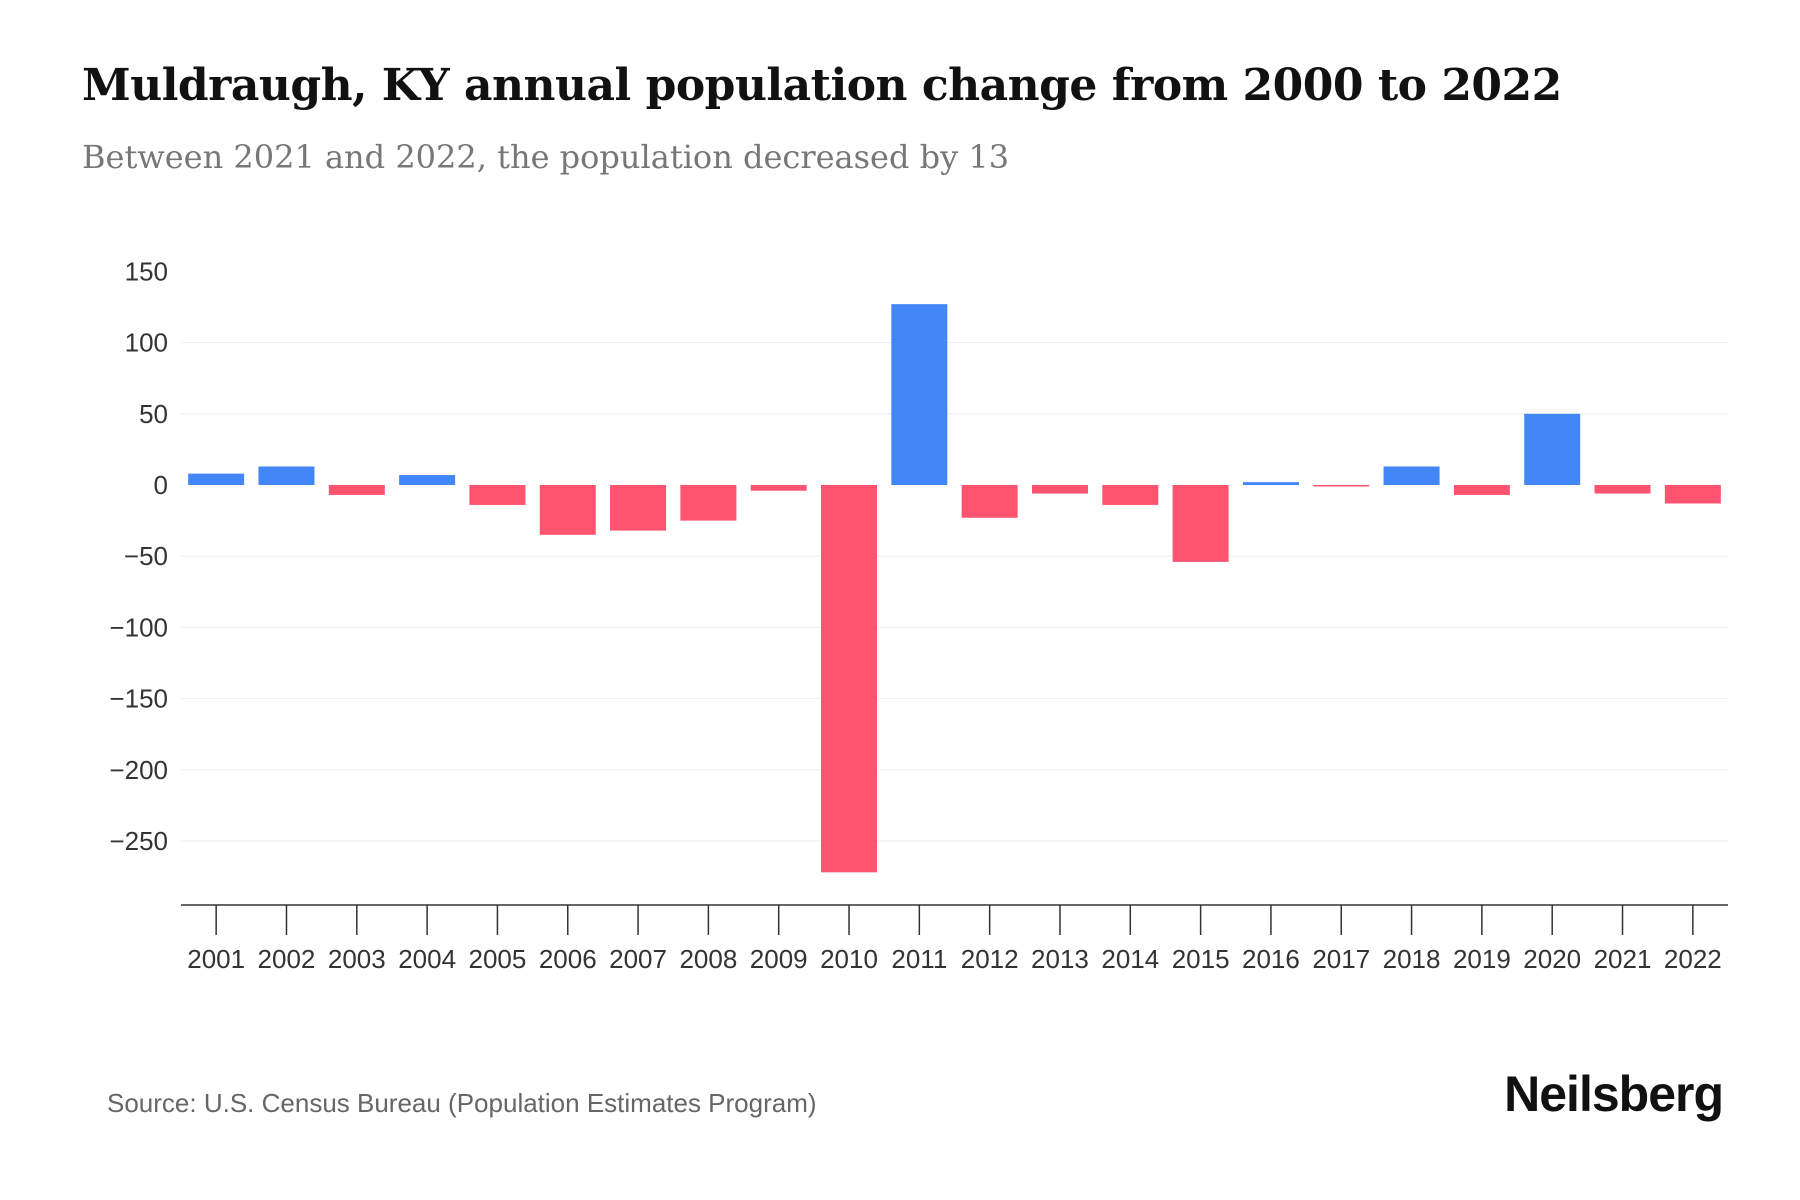 This screenshot has height=1200, width=1800. What do you see at coordinates (1271, 959) in the screenshot?
I see `x-tick-label: 2016` at bounding box center [1271, 959].